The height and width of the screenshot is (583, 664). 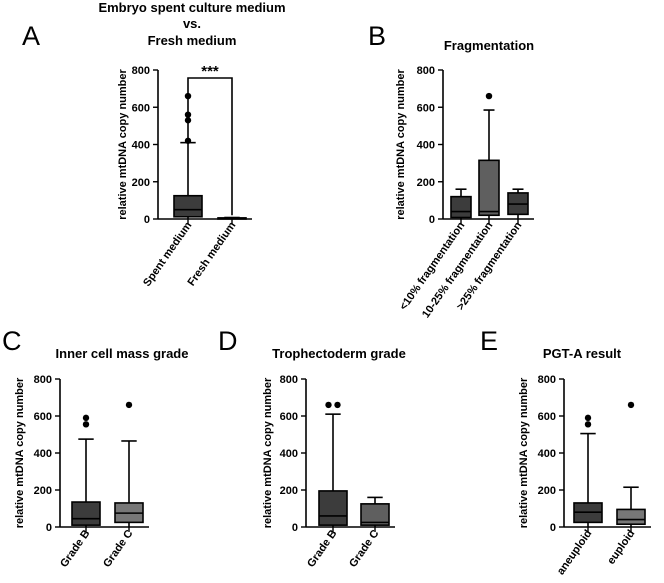 What do you see at coordinates (31, 36) in the screenshot?
I see `panel-letter: A` at bounding box center [31, 36].